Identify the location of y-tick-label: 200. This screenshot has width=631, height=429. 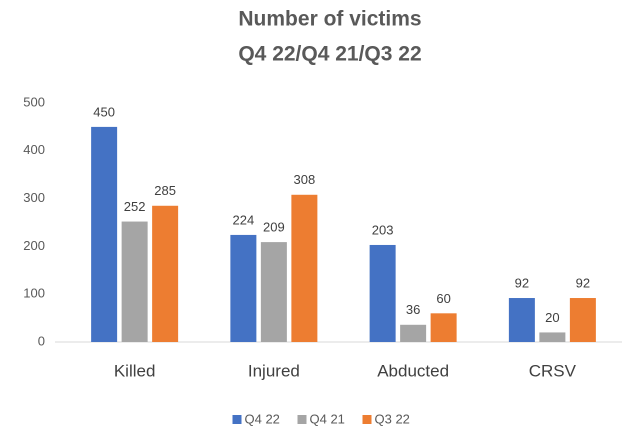
(34, 245).